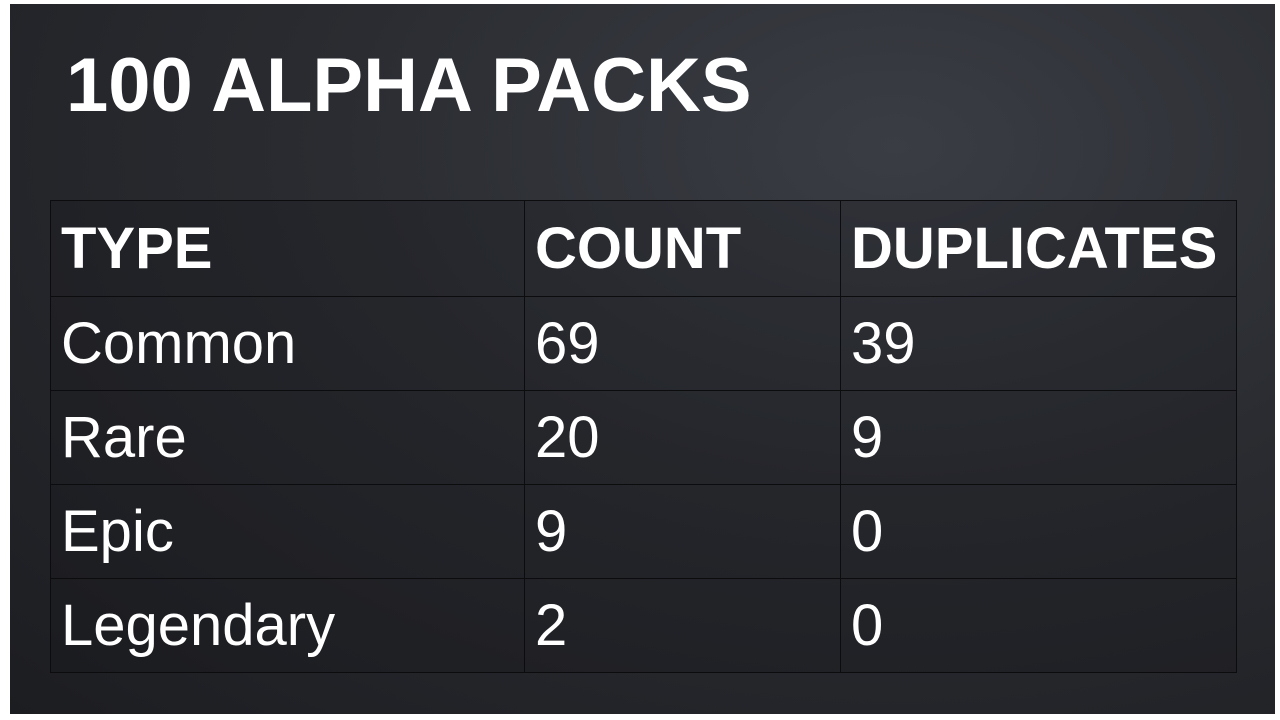 This screenshot has width=1280, height=720. Describe the element at coordinates (682, 437) in the screenshot. I see `cell-count: 20` at that location.